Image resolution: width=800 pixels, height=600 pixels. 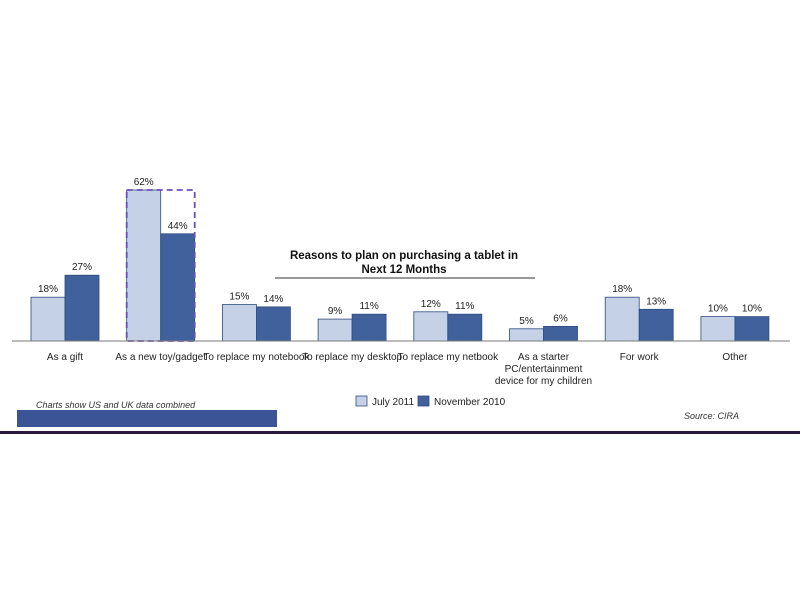 I want to click on legend-label-july-2011: July 2011, so click(x=393, y=402).